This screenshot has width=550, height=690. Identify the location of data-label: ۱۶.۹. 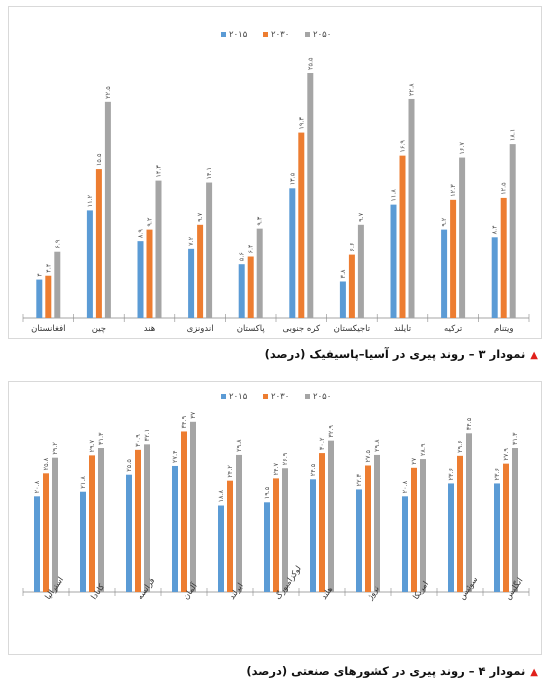
(403, 146).